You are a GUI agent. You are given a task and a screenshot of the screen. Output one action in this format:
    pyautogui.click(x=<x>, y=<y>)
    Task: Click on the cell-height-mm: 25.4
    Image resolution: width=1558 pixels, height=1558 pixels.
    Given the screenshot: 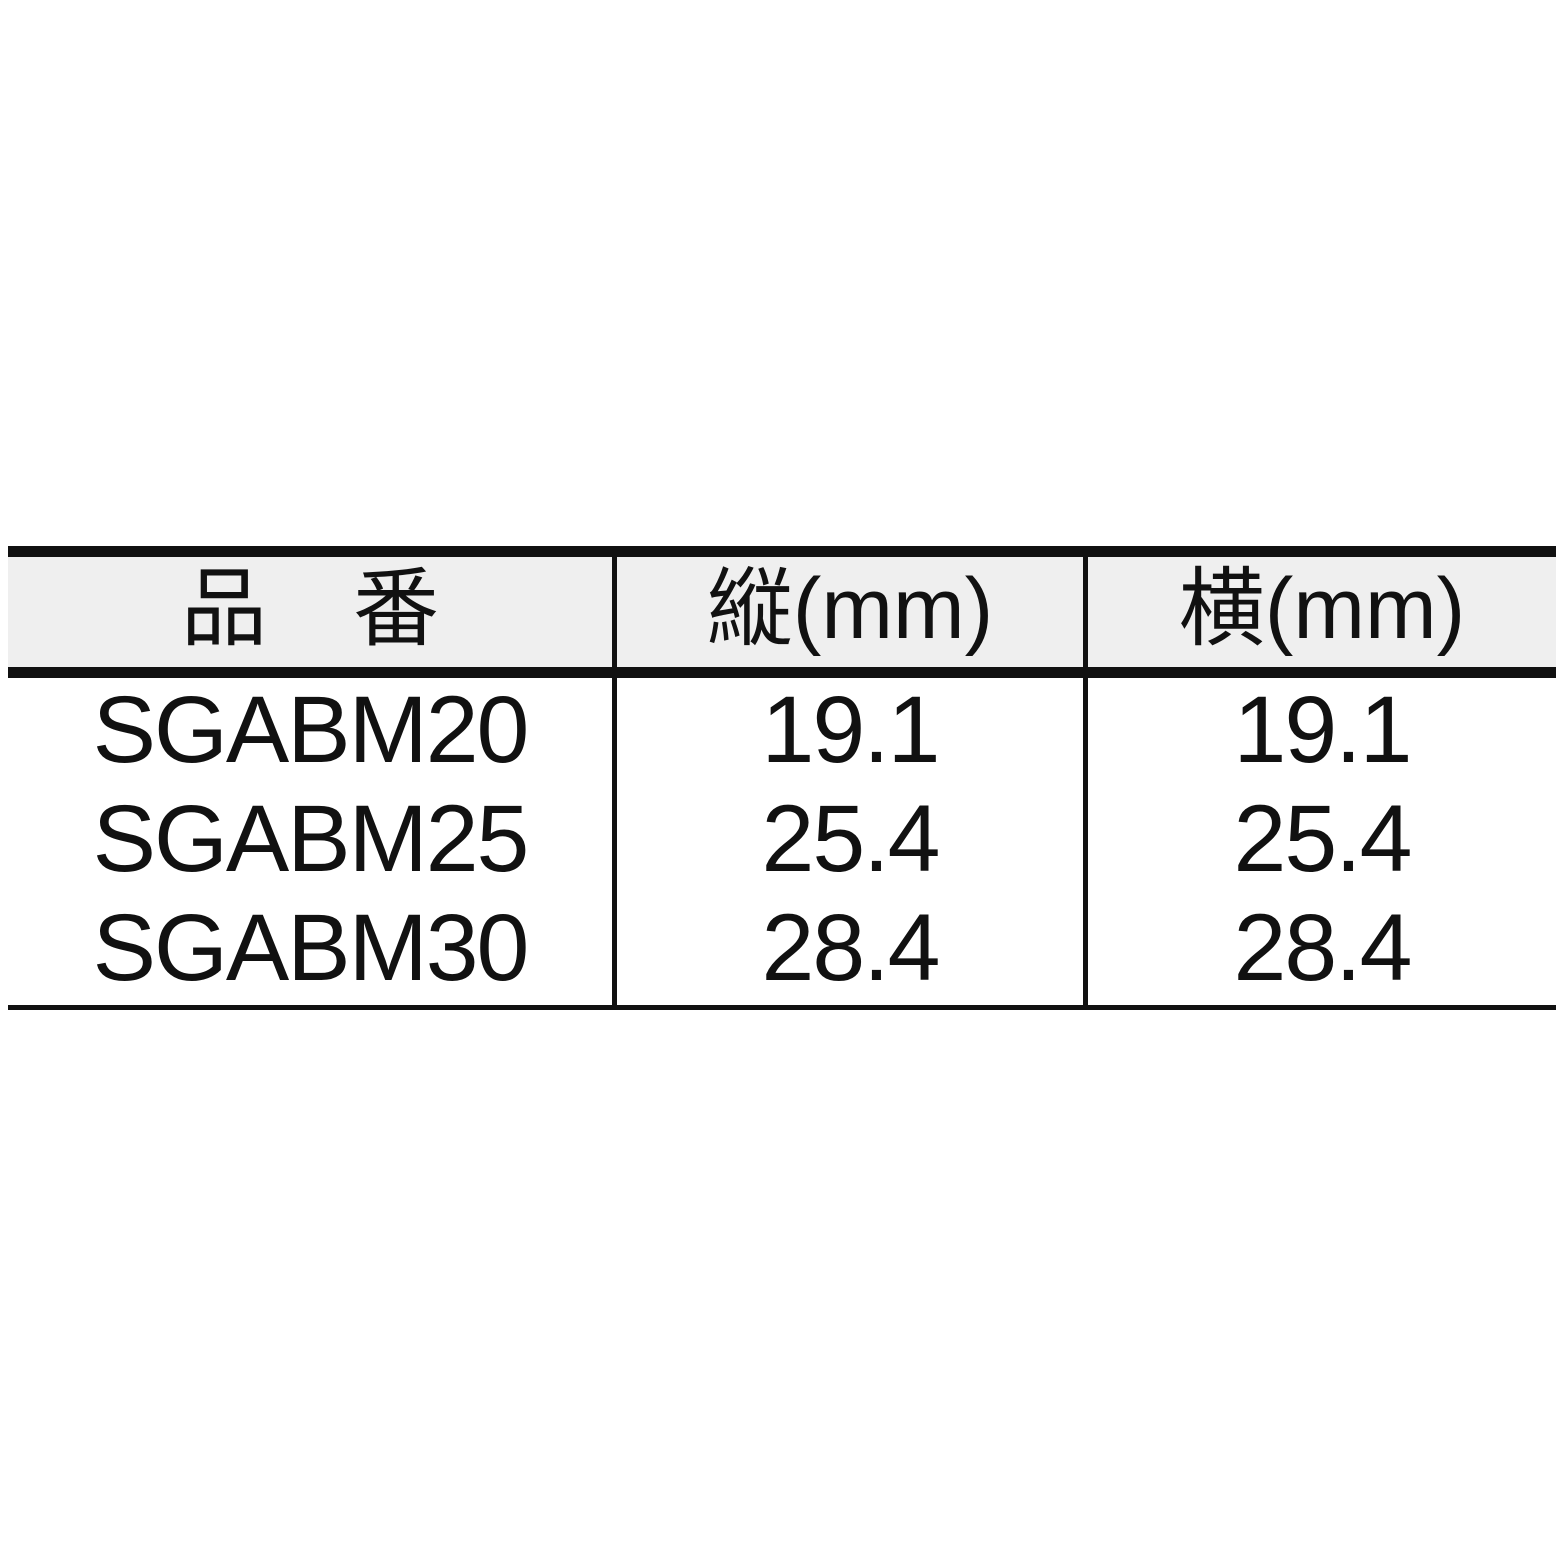 What is the action you would take?
    pyautogui.click(x=847, y=841)
    